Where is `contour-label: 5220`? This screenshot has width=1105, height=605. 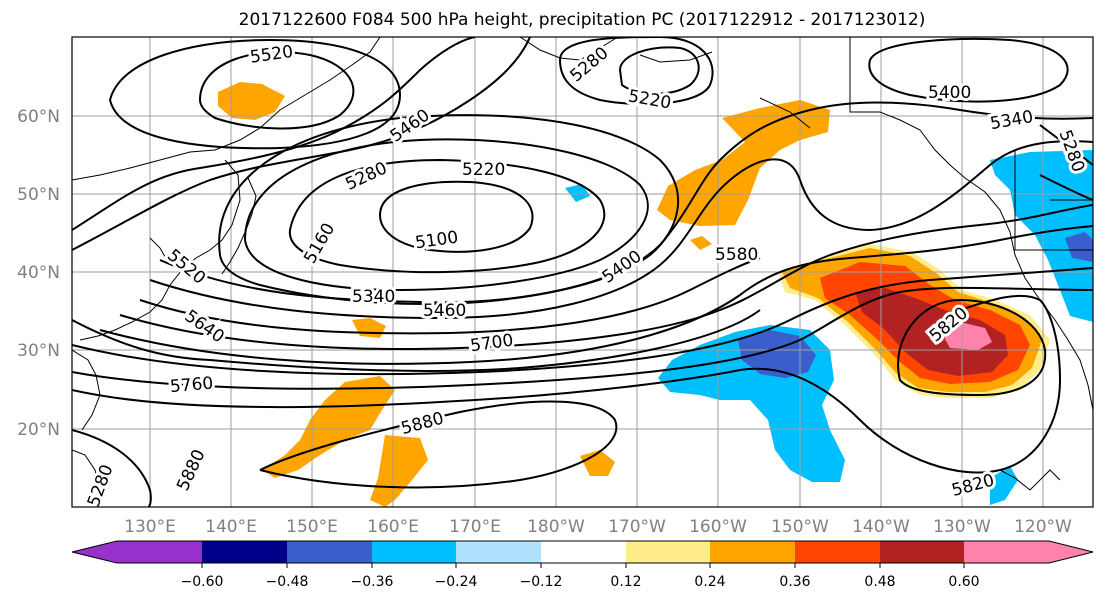 contour-label: 5220 is located at coordinates (483, 170).